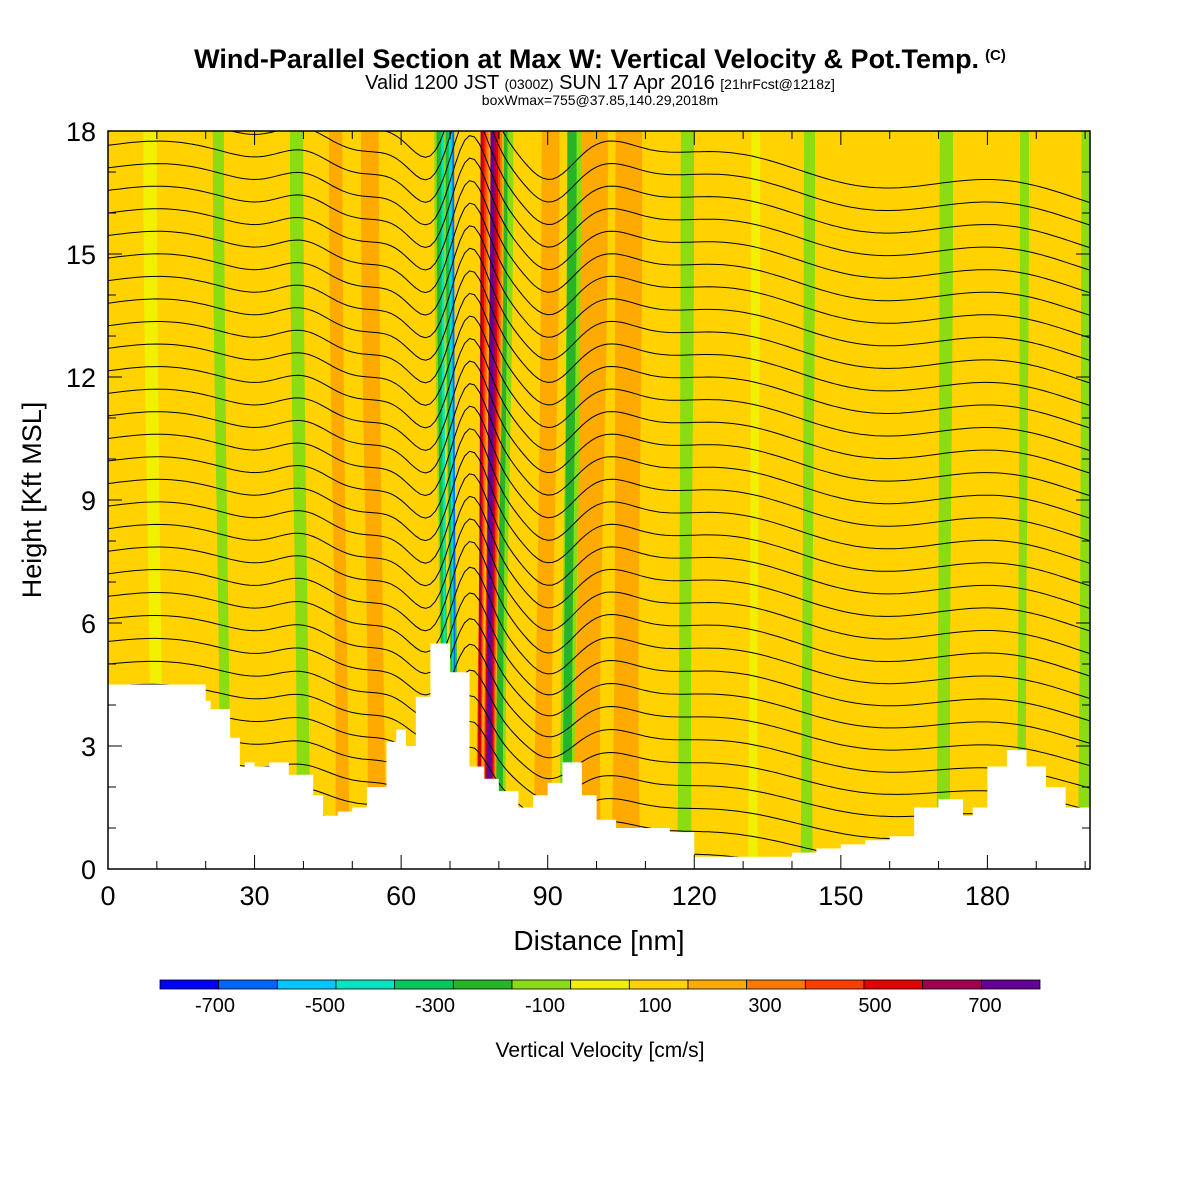 This screenshot has height=1200, width=1200. Describe the element at coordinates (600, 100) in the screenshot. I see `box-info: boxWmax=755@37.85,140.29,2018m` at that location.